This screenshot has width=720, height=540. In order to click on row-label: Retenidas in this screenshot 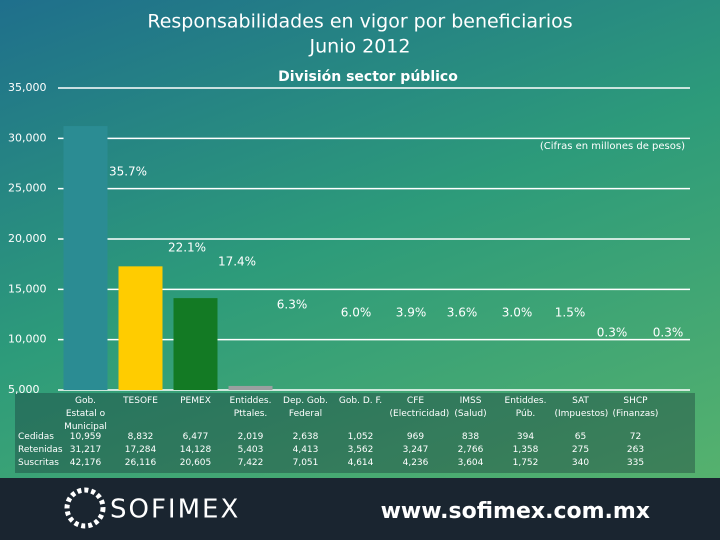, I will do `click(40, 450)`.